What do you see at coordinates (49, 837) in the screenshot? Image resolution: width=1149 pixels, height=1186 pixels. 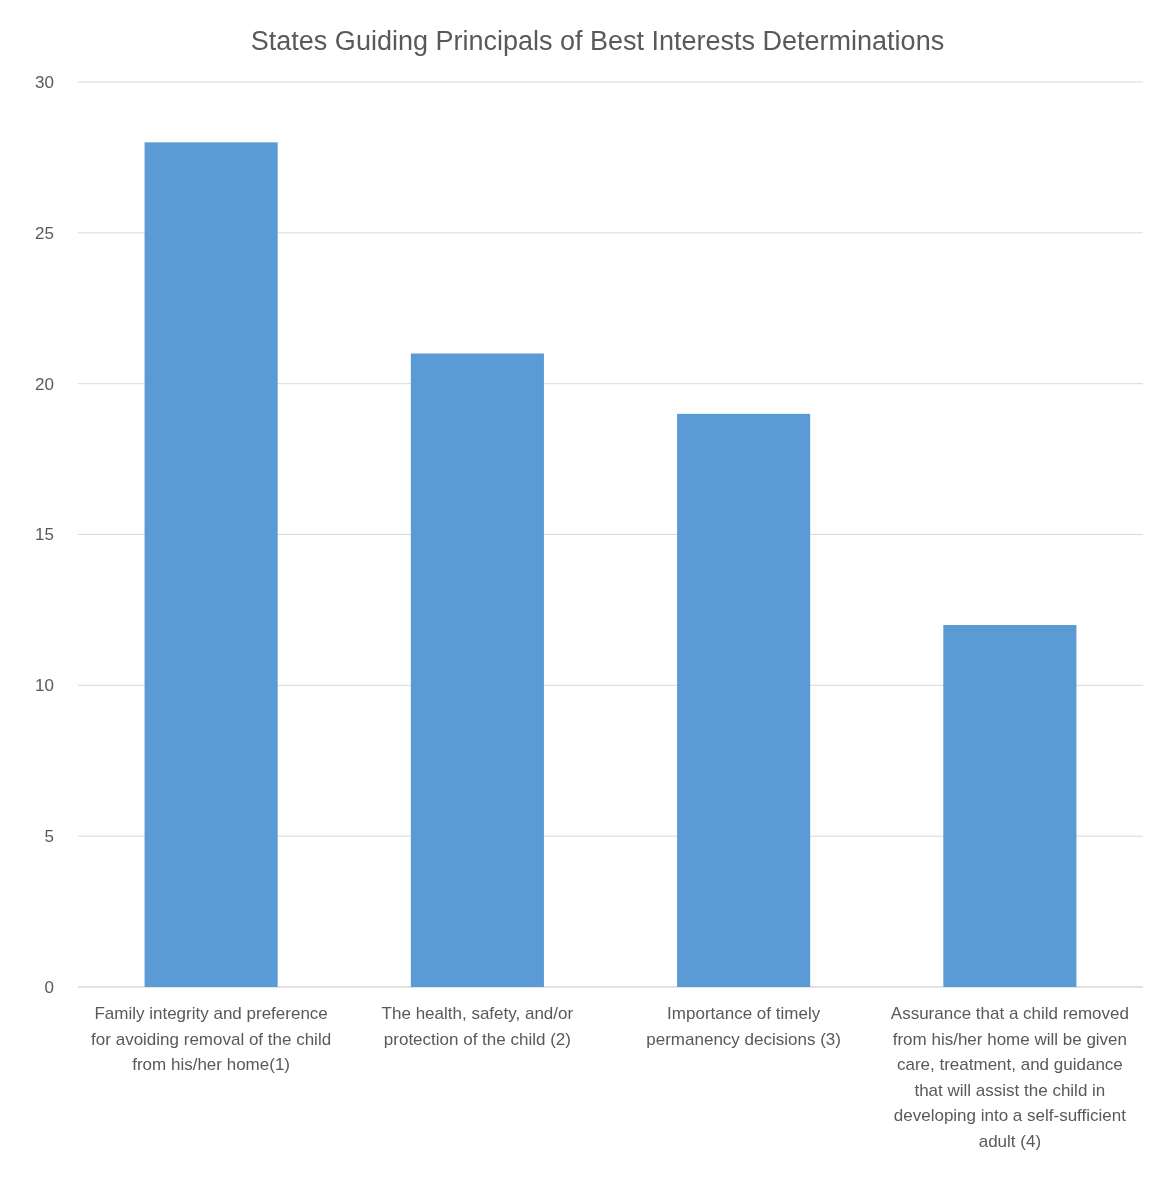 I see `y-tick-label: 5` at bounding box center [49, 837].